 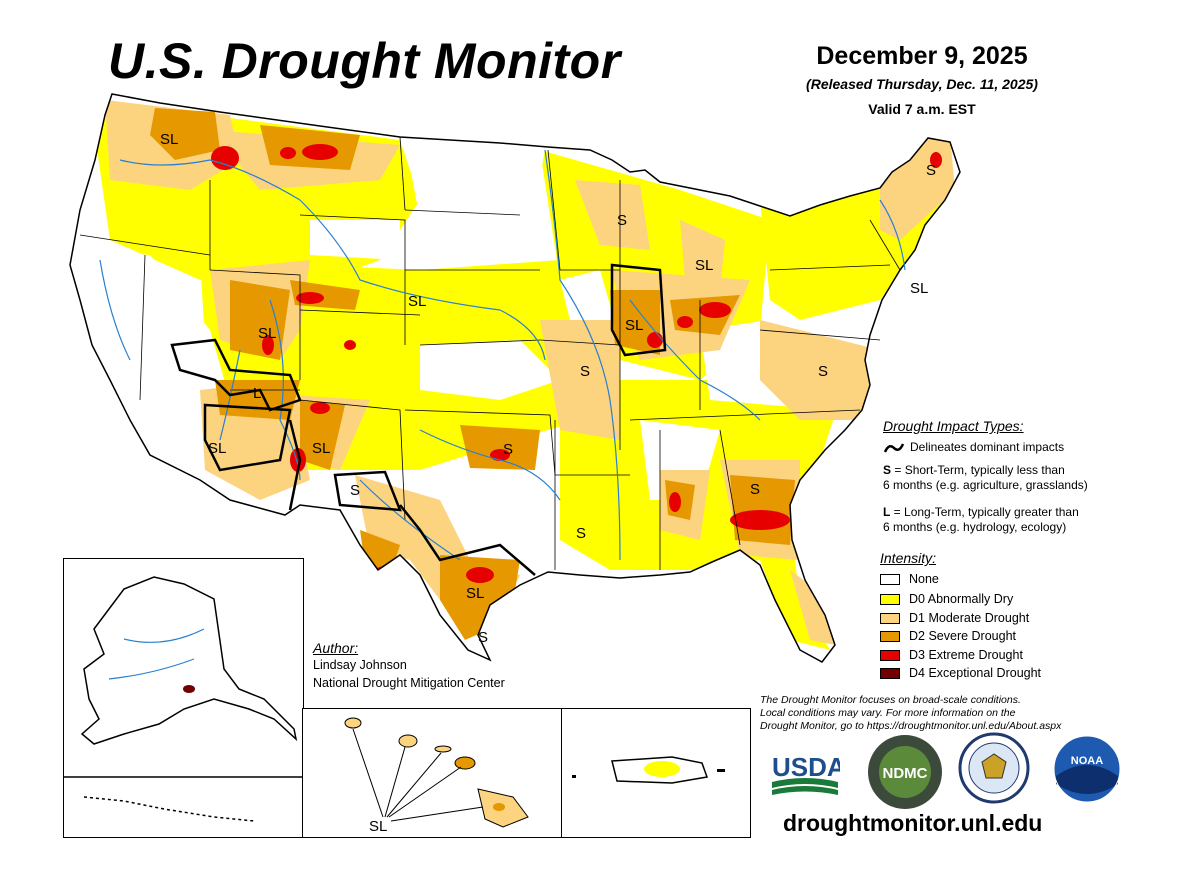 What do you see at coordinates (985, 485) in the screenshot?
I see `short-term-text2: 6 months (e.g. agriculture, grasslands)` at bounding box center [985, 485].